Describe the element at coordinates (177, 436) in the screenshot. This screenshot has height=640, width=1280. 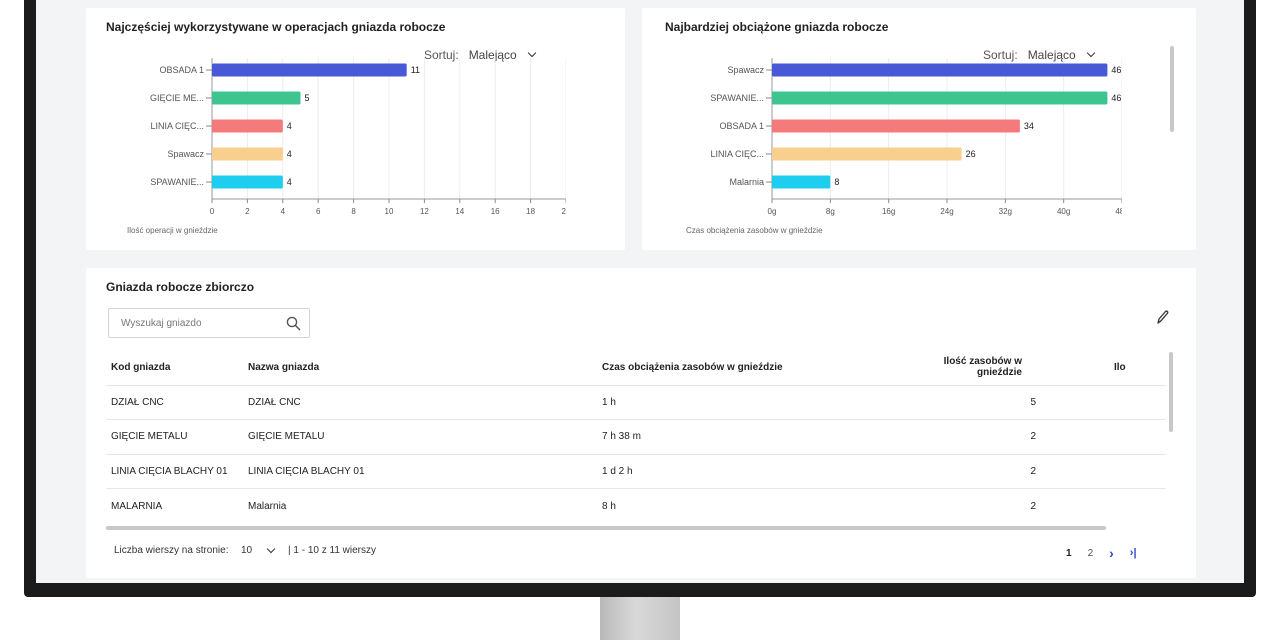
I see `cell-code: GIĘCIE METALU` at that location.